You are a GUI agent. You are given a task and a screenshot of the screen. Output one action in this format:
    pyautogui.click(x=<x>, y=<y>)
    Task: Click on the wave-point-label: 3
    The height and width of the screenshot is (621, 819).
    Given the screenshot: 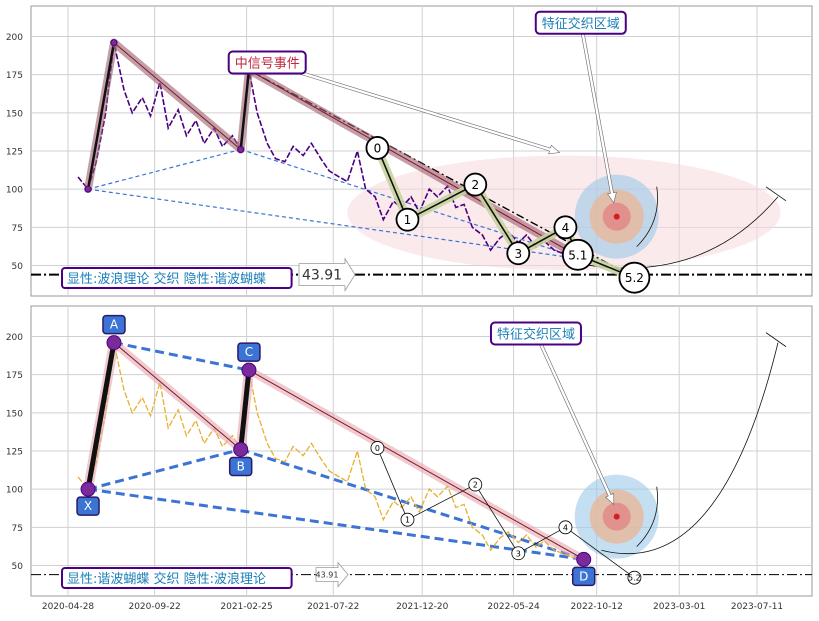 What is the action you would take?
    pyautogui.click(x=518, y=553)
    